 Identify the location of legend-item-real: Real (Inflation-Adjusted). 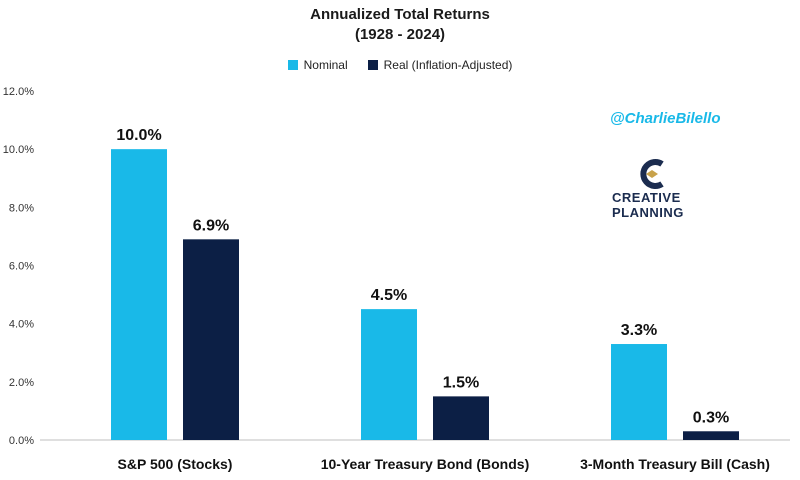
(440, 65).